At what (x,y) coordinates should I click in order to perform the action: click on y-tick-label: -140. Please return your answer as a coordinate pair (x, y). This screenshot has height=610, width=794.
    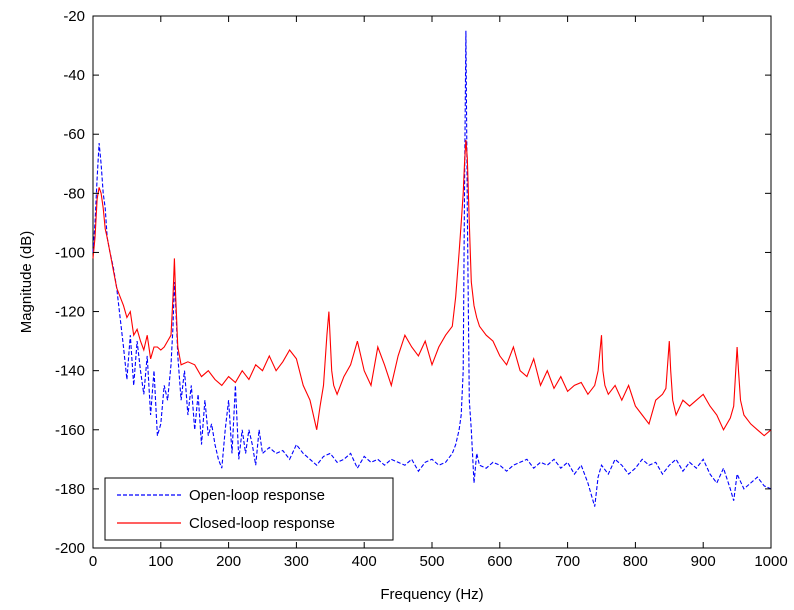
    Looking at the image, I should click on (70, 371).